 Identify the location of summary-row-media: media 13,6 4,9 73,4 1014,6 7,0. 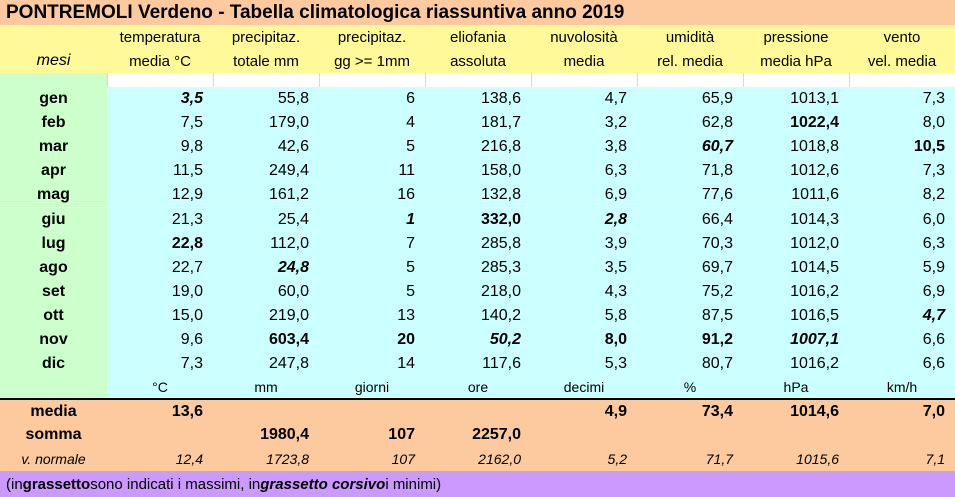
(477, 411).